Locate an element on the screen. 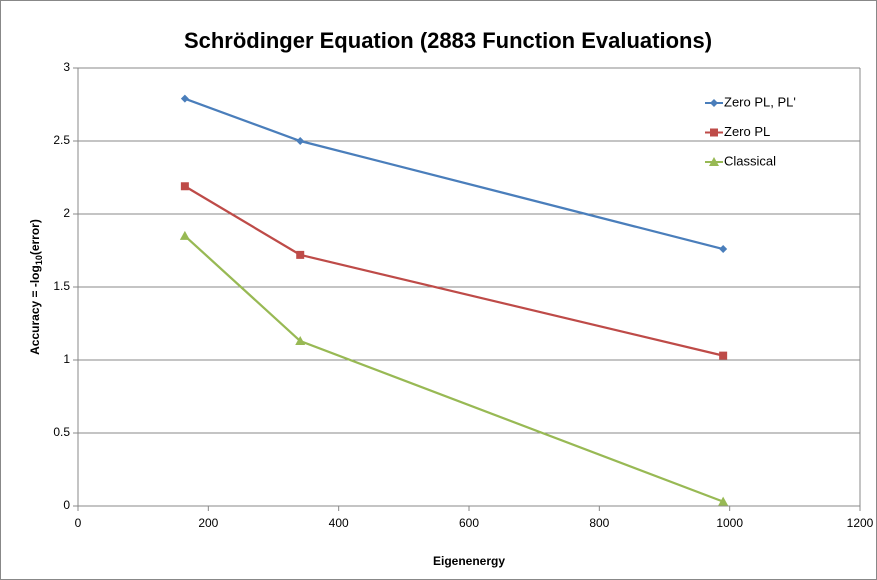 The width and height of the screenshot is (877, 580). legend-label: Zero PL is located at coordinates (747, 131).